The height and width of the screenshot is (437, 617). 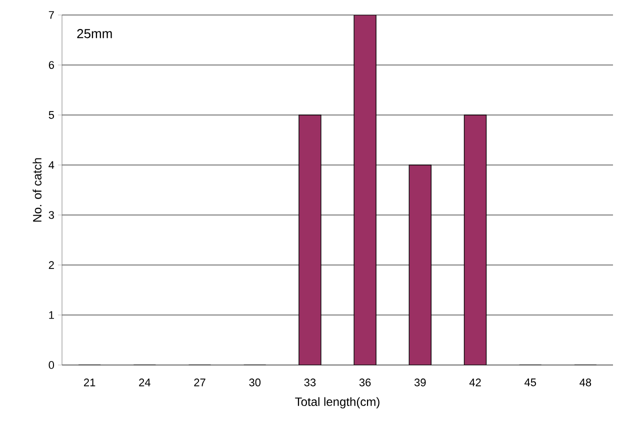 I want to click on x-tick-label: 48, so click(x=586, y=382).